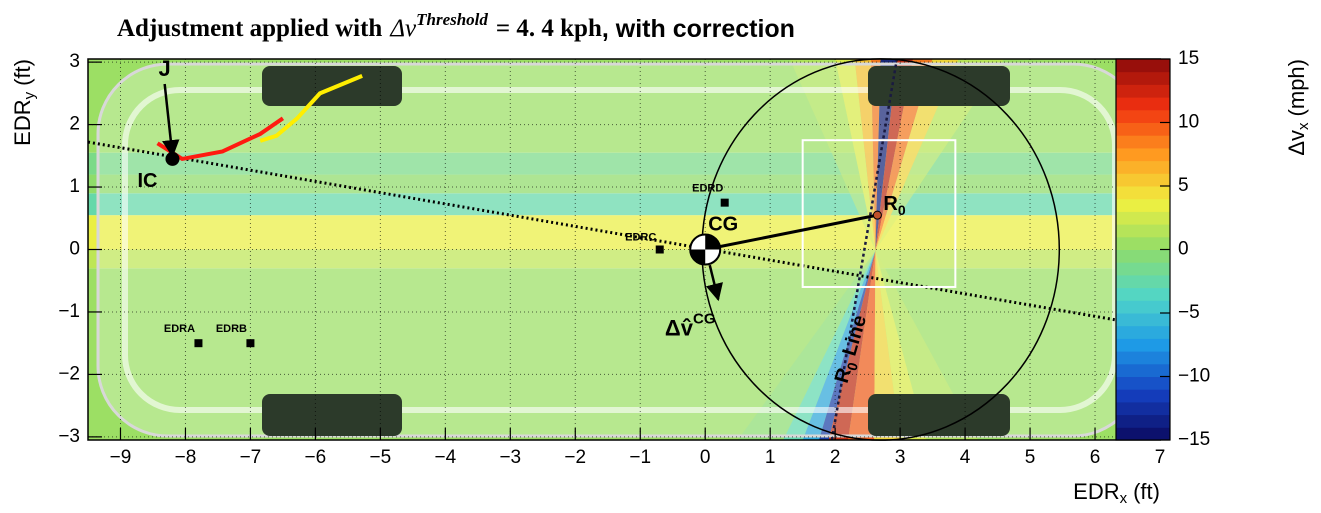  Describe the element at coordinates (679, 327) in the screenshot. I see `text-run: Δv̂` at that location.